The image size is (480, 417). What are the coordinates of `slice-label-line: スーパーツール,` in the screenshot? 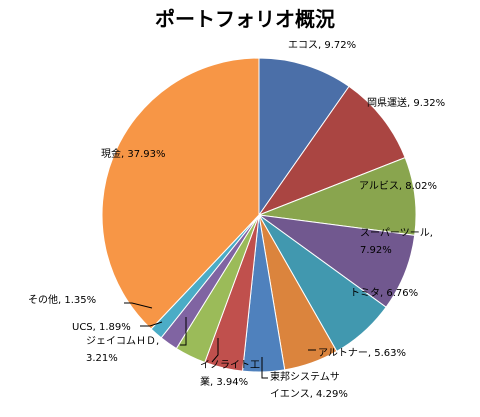 It's located at (396, 233).